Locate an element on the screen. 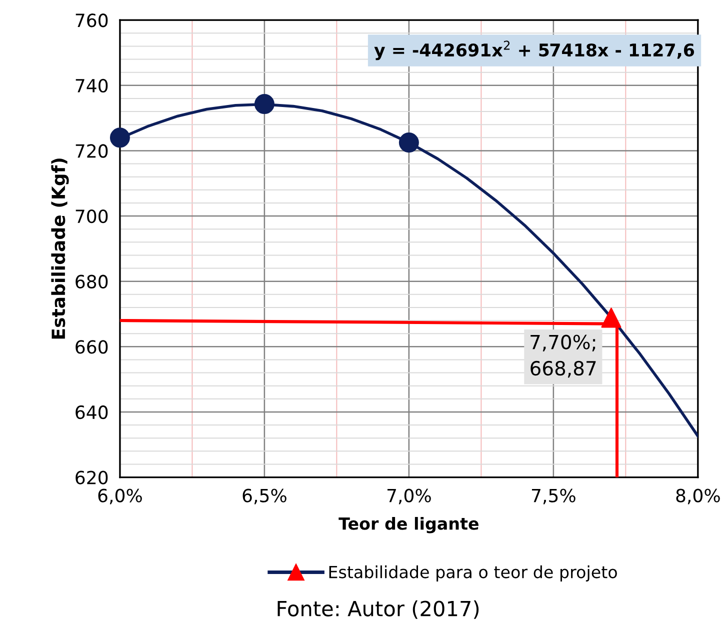 Image resolution: width=727 pixels, height=628 pixels. y-tick-label: 660 is located at coordinates (92, 347).